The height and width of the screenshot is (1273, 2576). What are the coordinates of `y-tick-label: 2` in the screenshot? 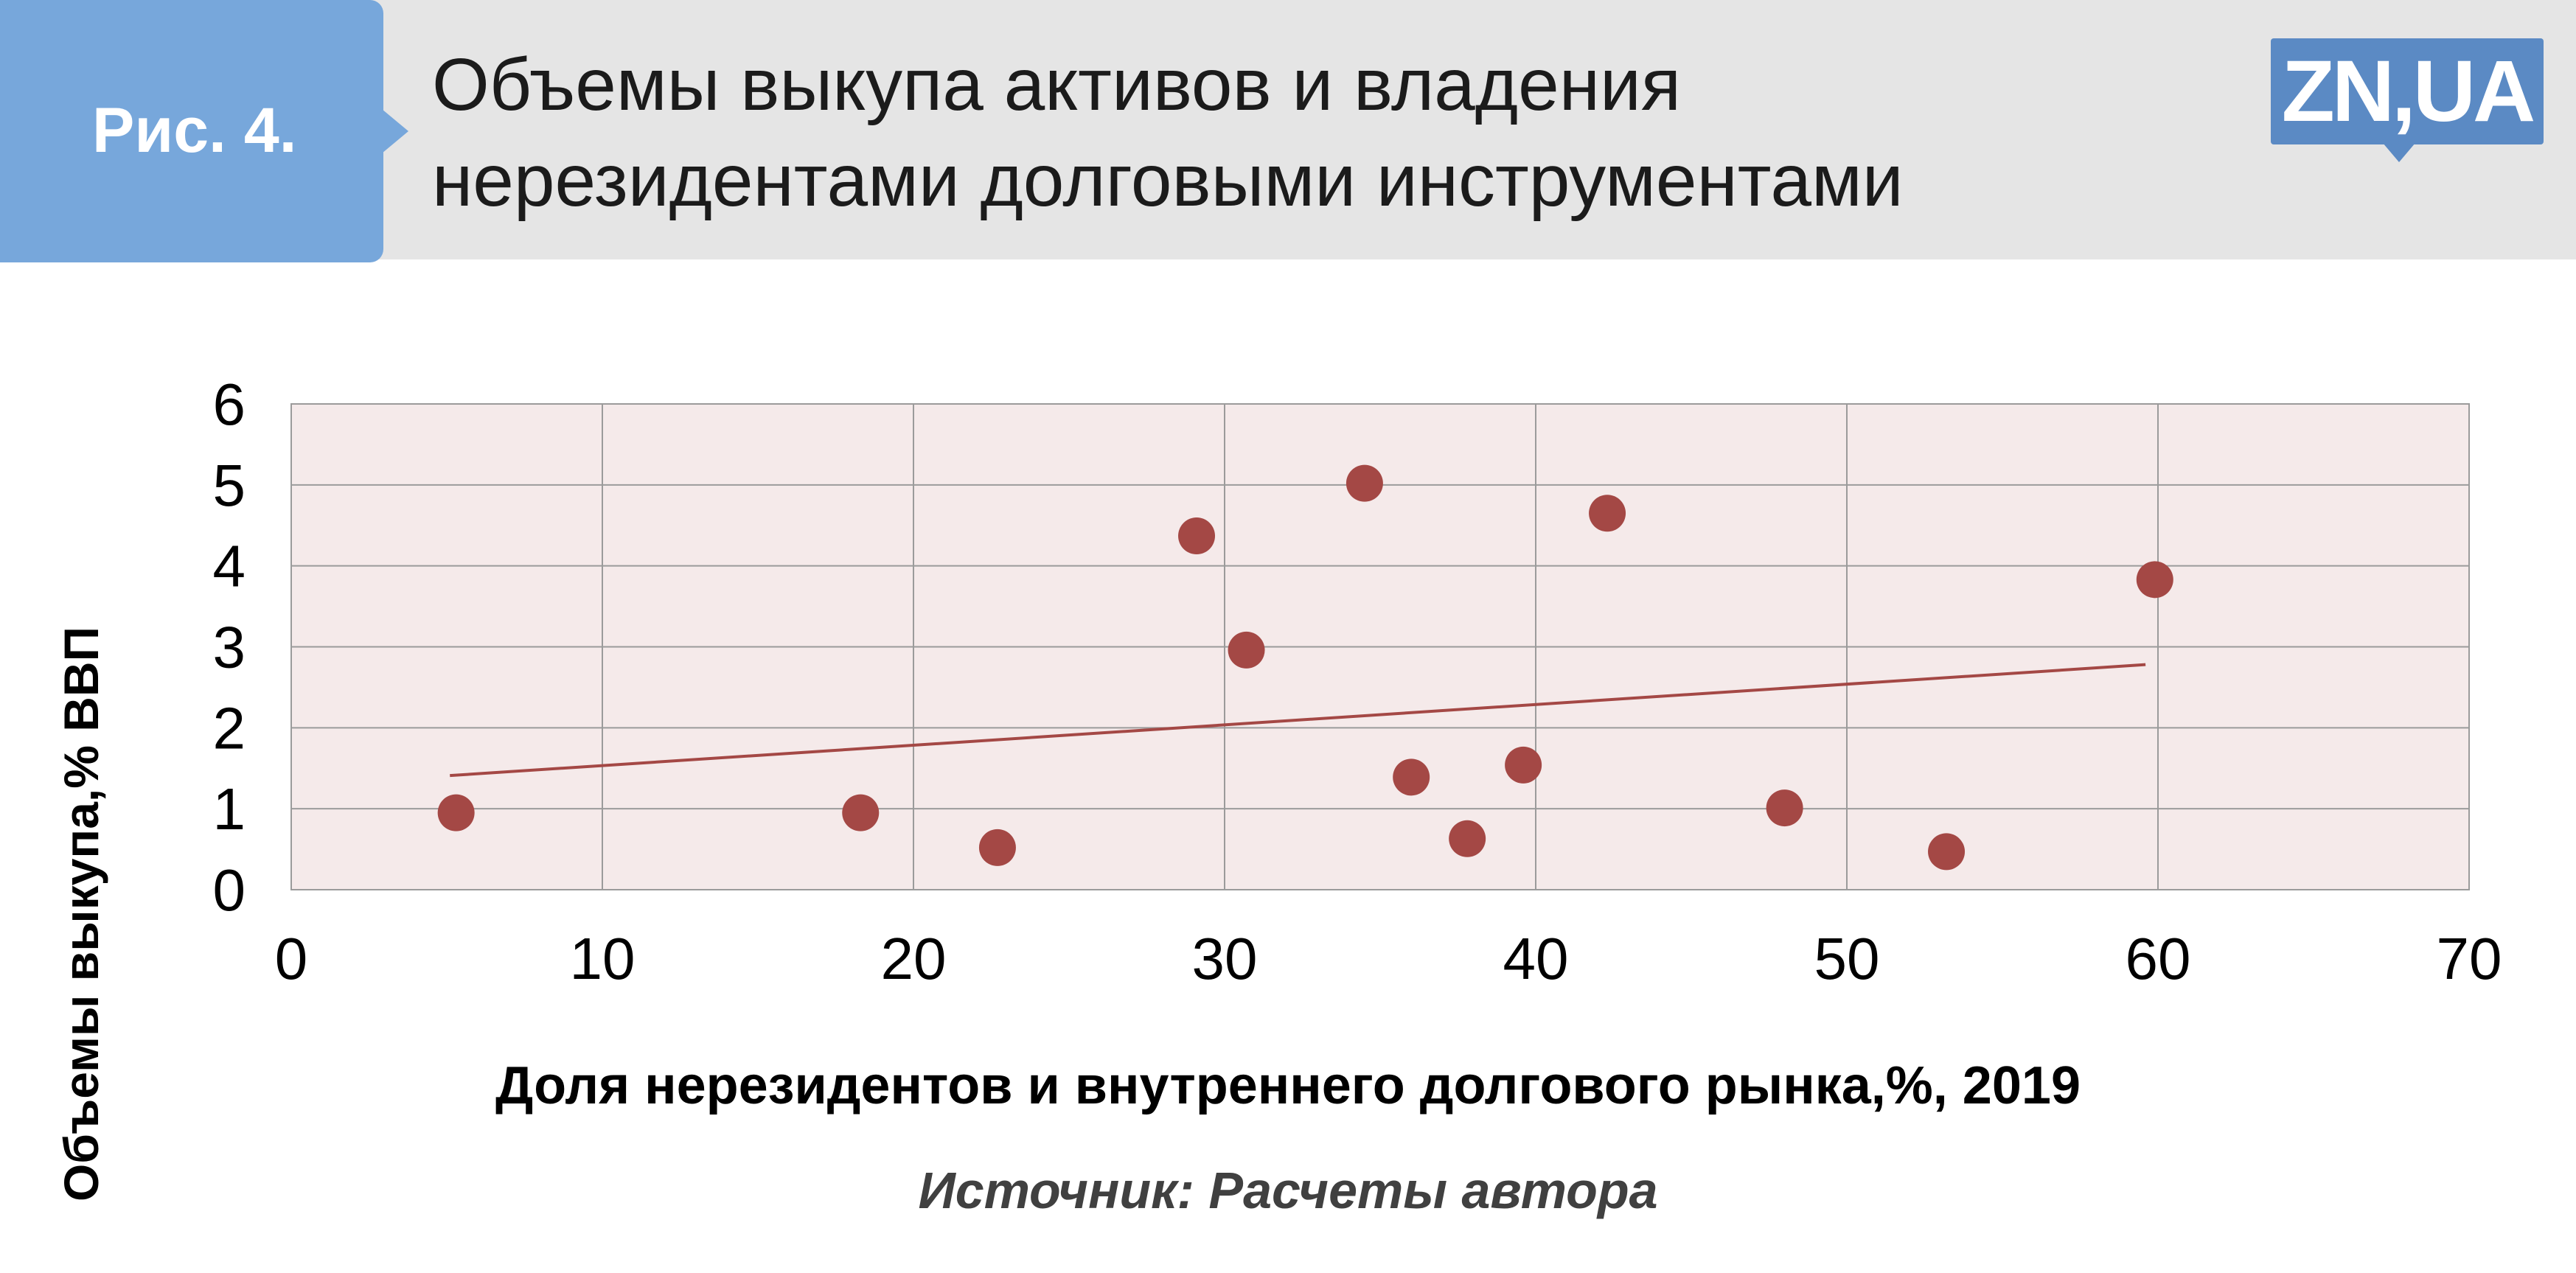 It's located at (229, 728).